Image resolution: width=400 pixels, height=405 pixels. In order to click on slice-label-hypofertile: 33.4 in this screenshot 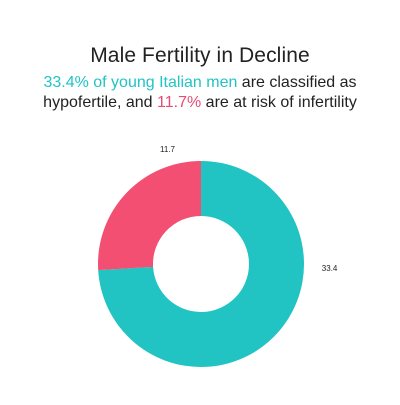, I will do `click(330, 268)`.